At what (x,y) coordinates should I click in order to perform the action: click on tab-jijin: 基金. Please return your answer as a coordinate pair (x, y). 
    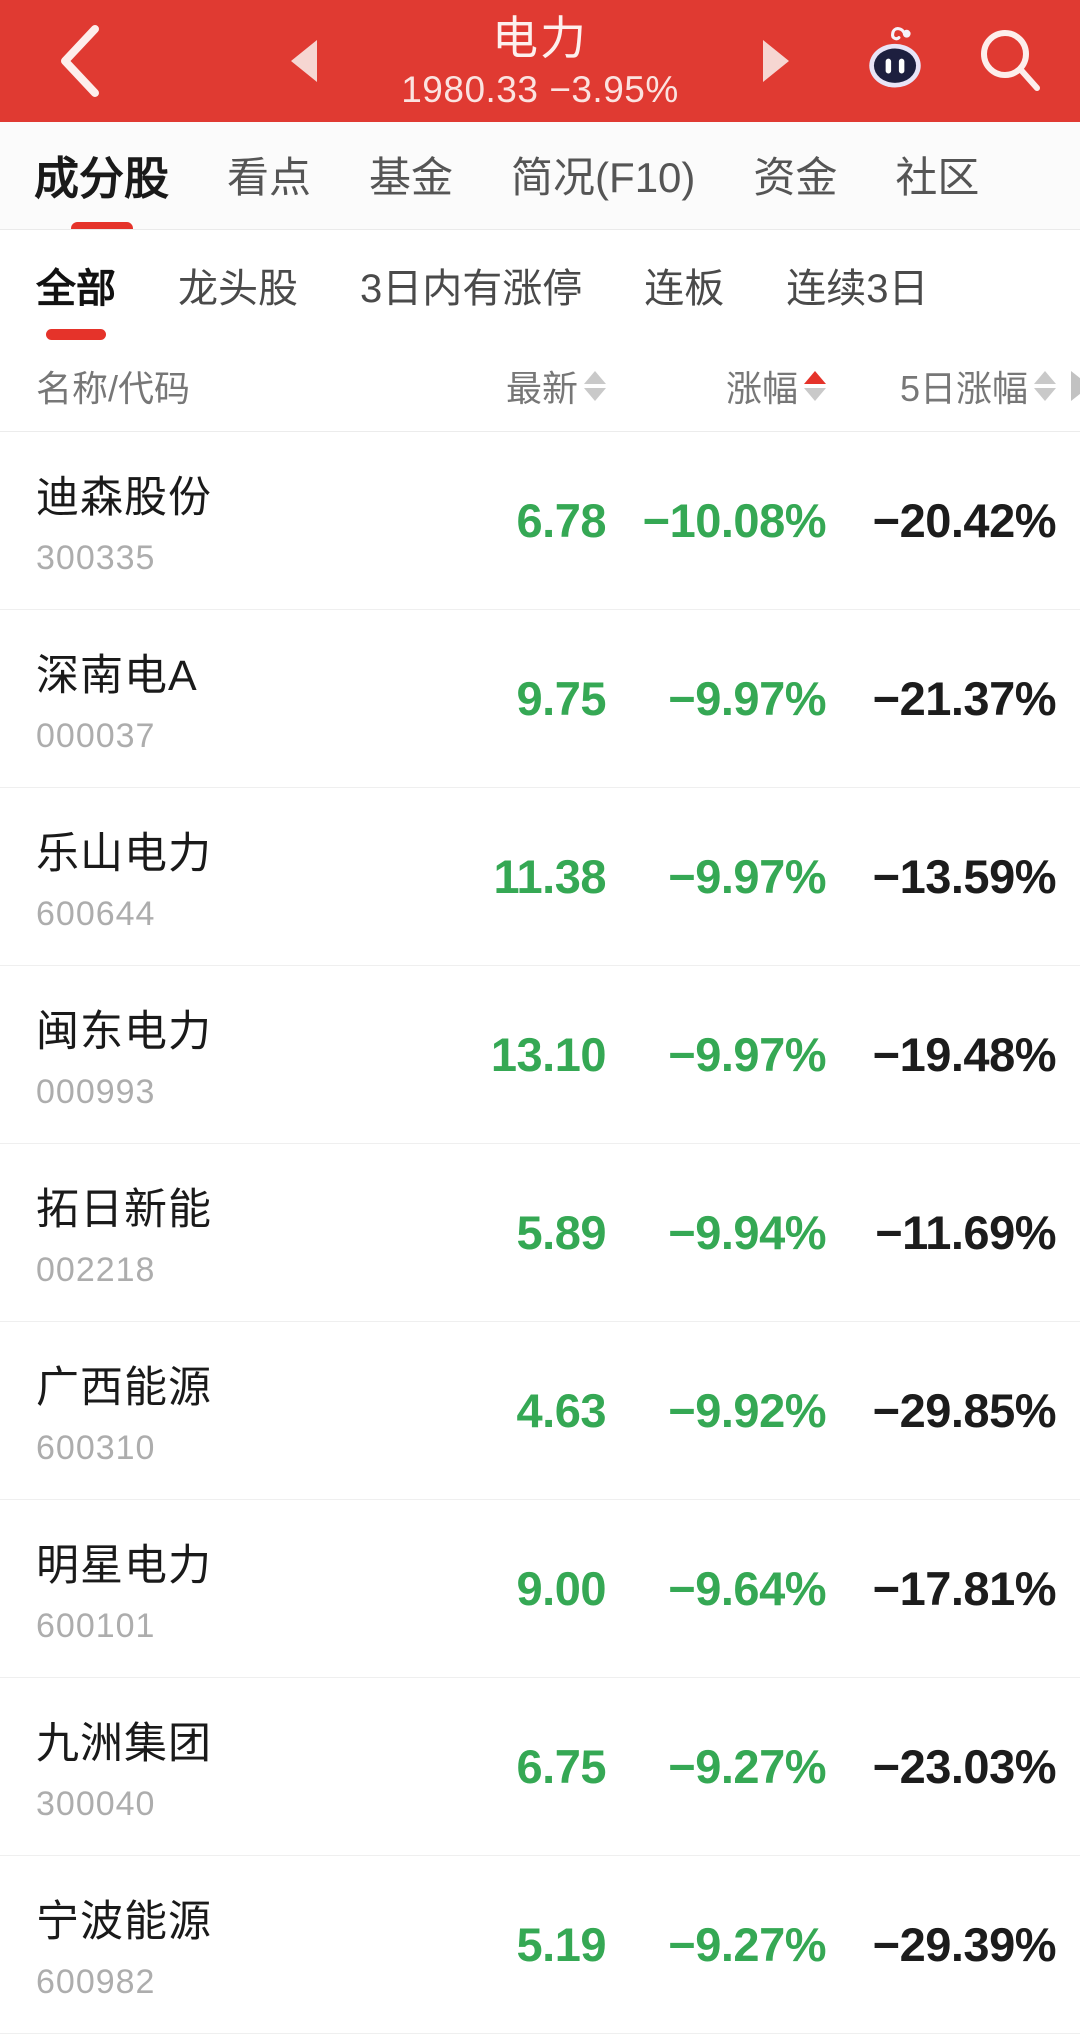
    Looking at the image, I should click on (411, 177).